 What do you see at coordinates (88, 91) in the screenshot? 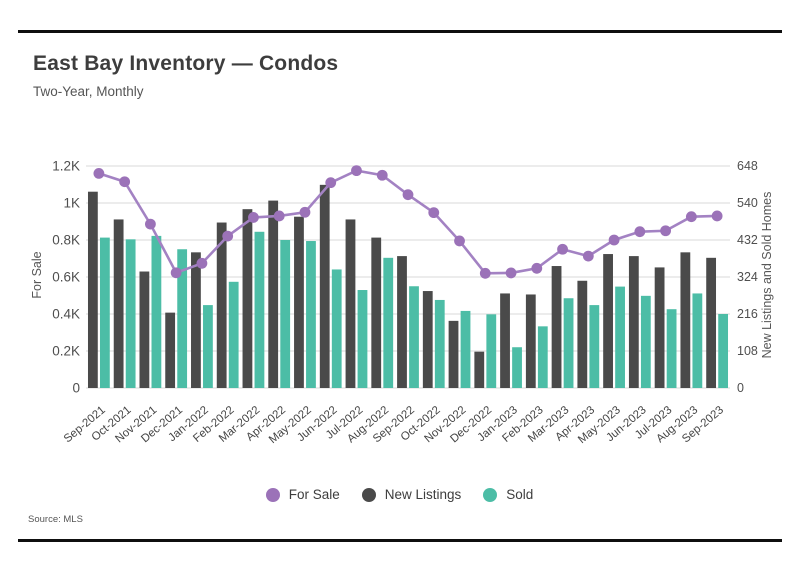
I see `page-subtitle: Two-Year, Monthly` at bounding box center [88, 91].